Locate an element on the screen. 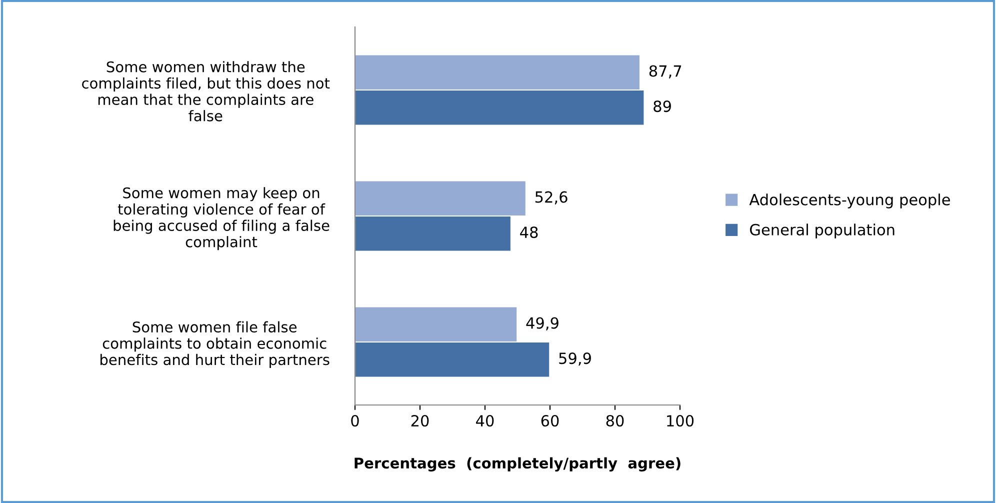 The height and width of the screenshot is (503, 996). data-label: 48 is located at coordinates (529, 232).